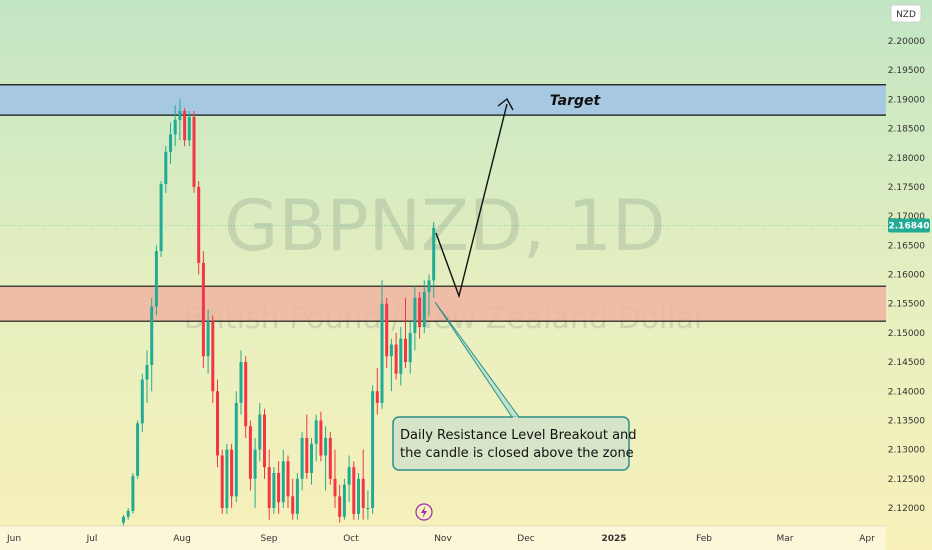 The height and width of the screenshot is (550, 932). What do you see at coordinates (613, 539) in the screenshot?
I see `time-tick-label: 2025` at bounding box center [613, 539].